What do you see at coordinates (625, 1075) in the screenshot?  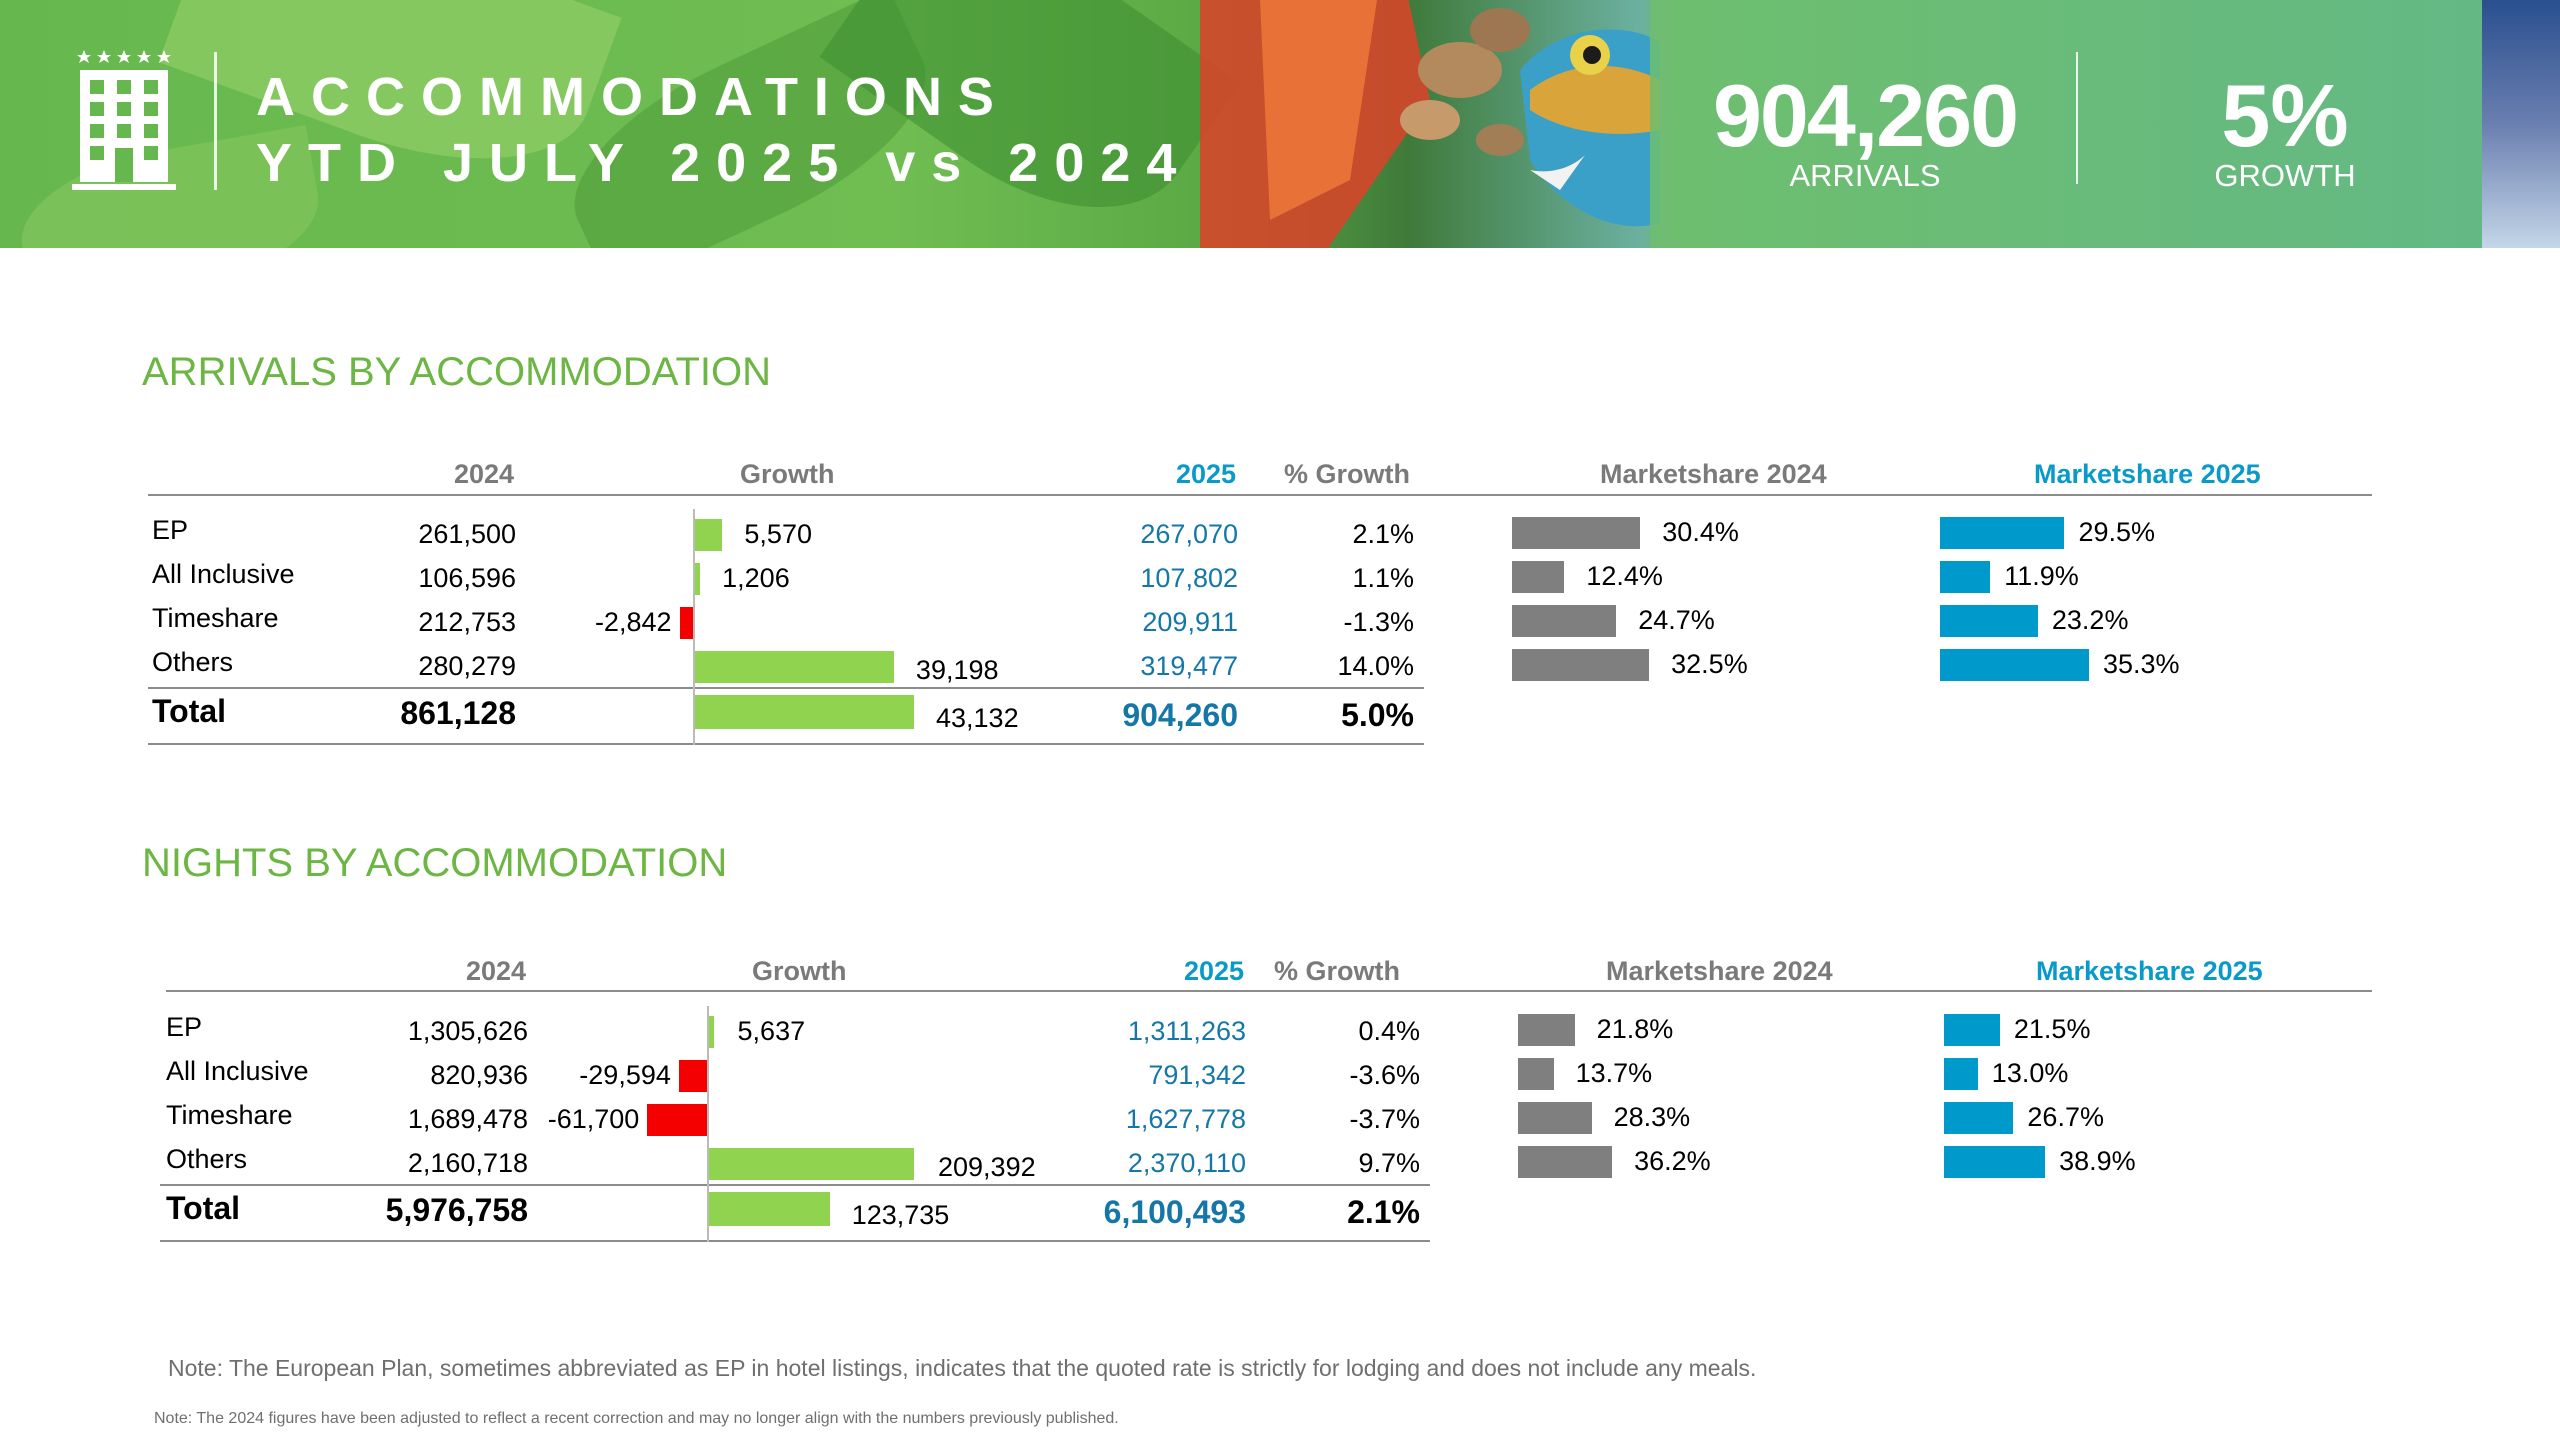 I see `growth-value: -29,594` at bounding box center [625, 1075].